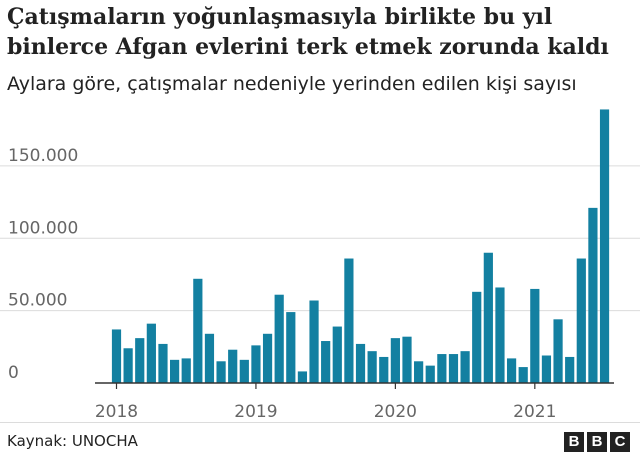 This screenshot has height=457, width=640. I want to click on x-tick-label: 2020, so click(395, 412).